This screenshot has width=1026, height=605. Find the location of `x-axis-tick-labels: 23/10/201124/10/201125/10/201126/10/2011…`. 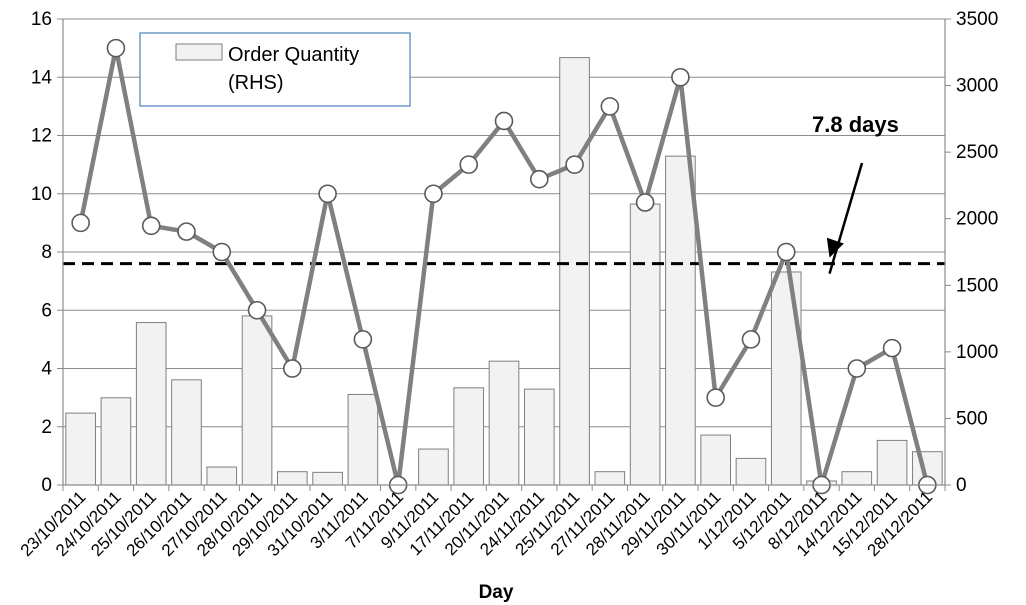

x-axis-tick-labels: 23/10/201124/10/201125/10/201126/10/2011… is located at coordinates (476, 523).